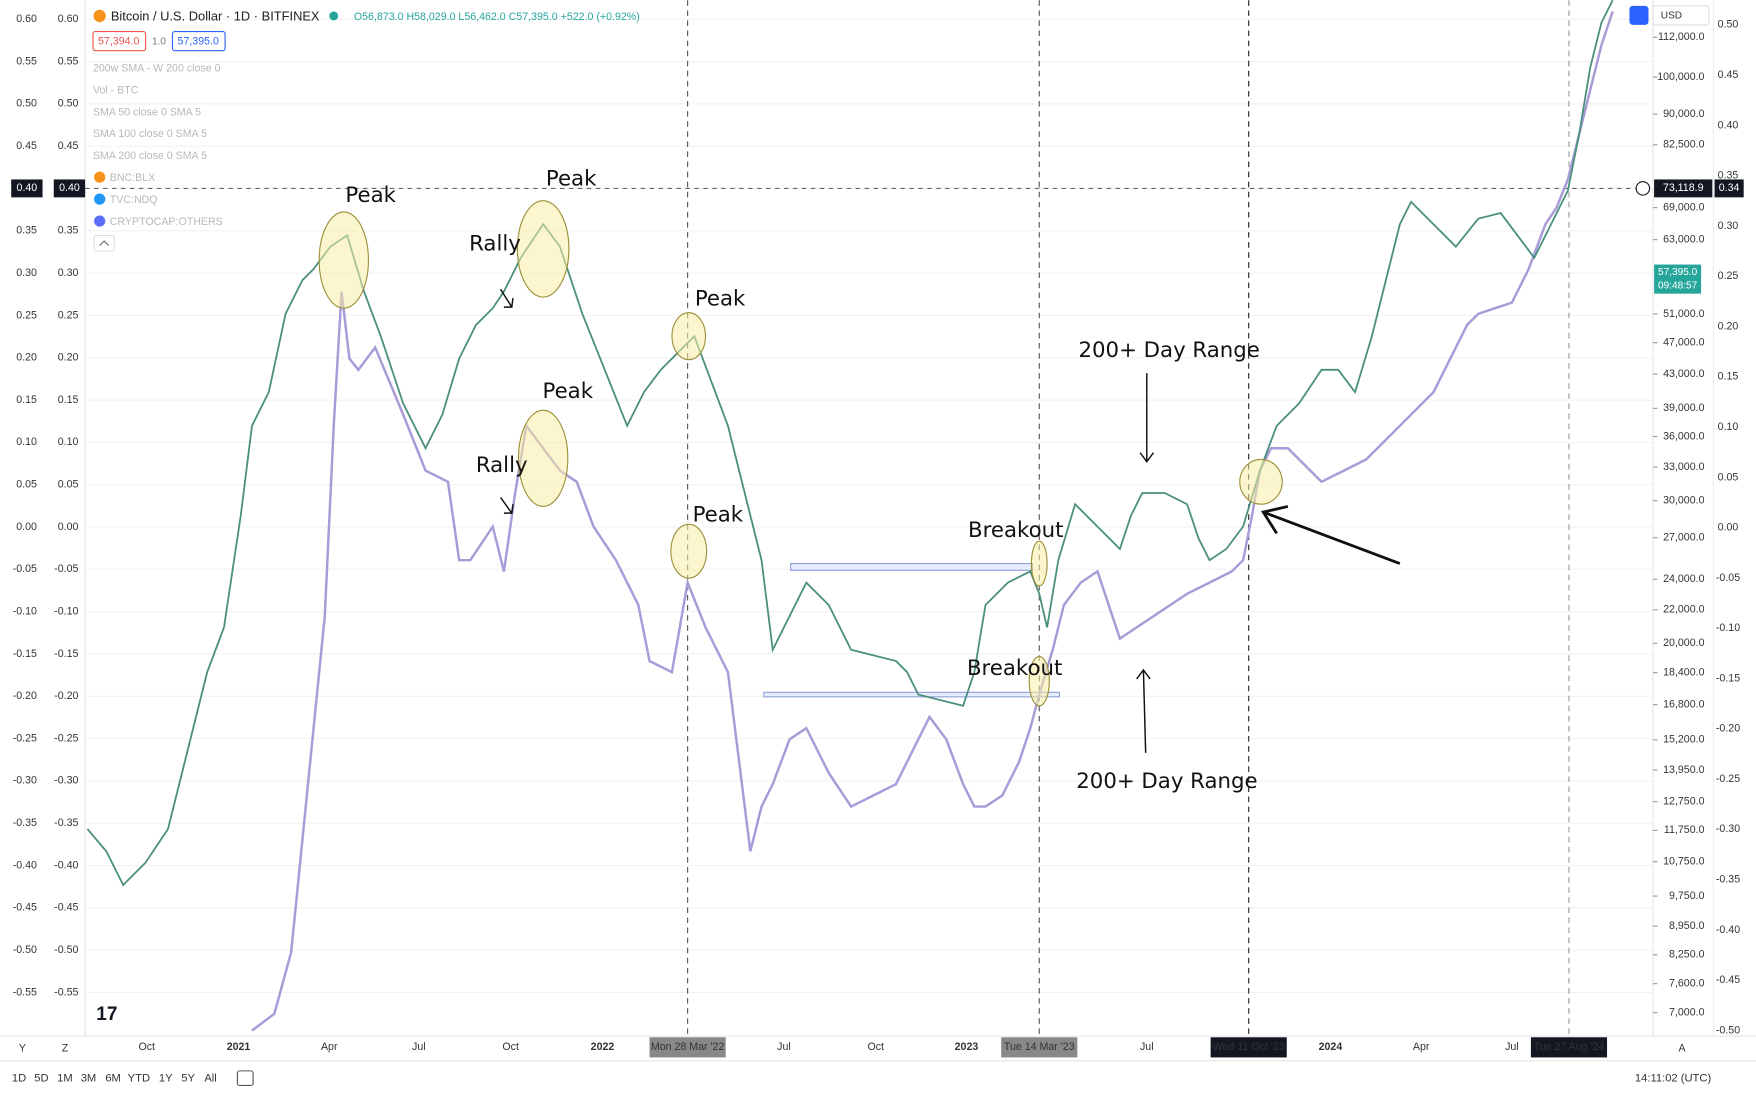 The image size is (1756, 1098). Describe the element at coordinates (100, 177) in the screenshot. I see `indicator-icon` at that location.